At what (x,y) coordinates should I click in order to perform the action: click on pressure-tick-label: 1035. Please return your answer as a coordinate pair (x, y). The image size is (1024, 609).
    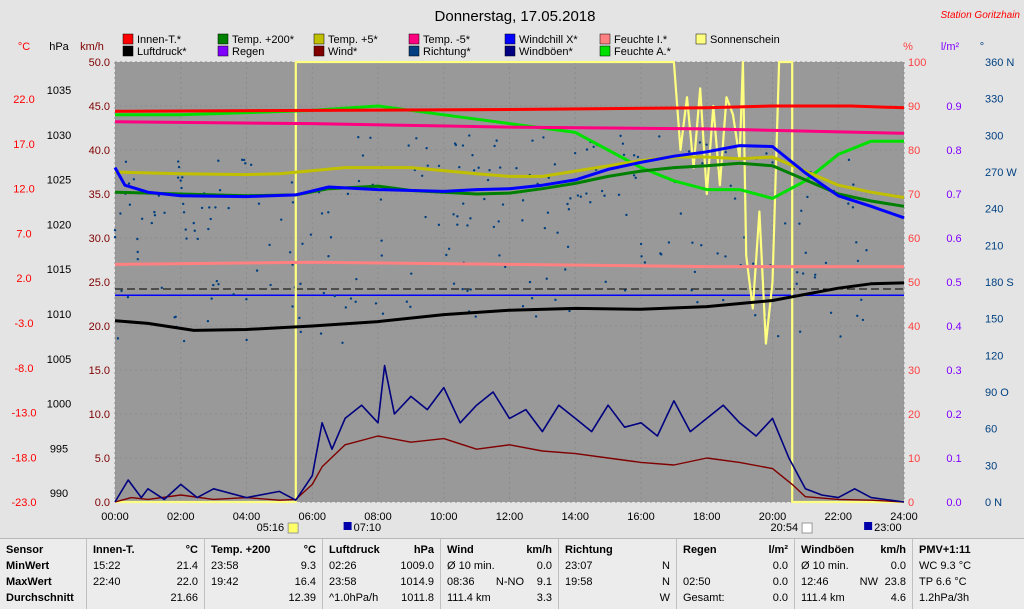
    Looking at the image, I should click on (59, 91).